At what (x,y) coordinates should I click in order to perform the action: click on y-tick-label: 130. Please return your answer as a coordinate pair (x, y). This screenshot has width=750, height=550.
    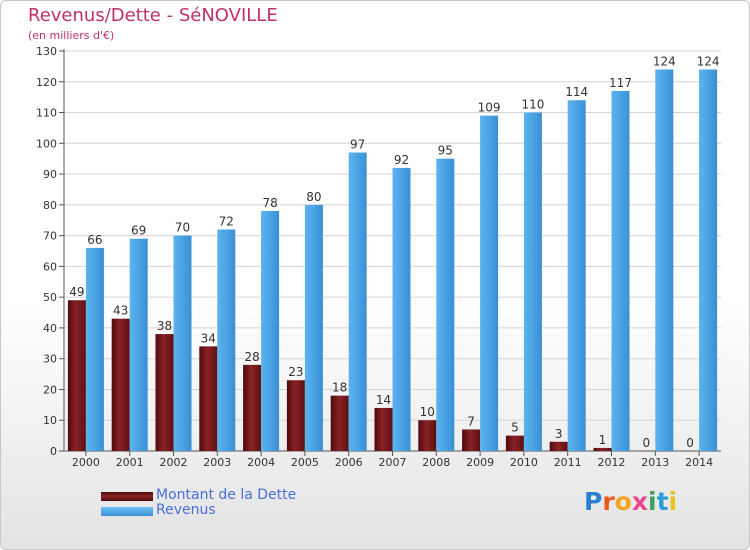
    Looking at the image, I should click on (46, 51).